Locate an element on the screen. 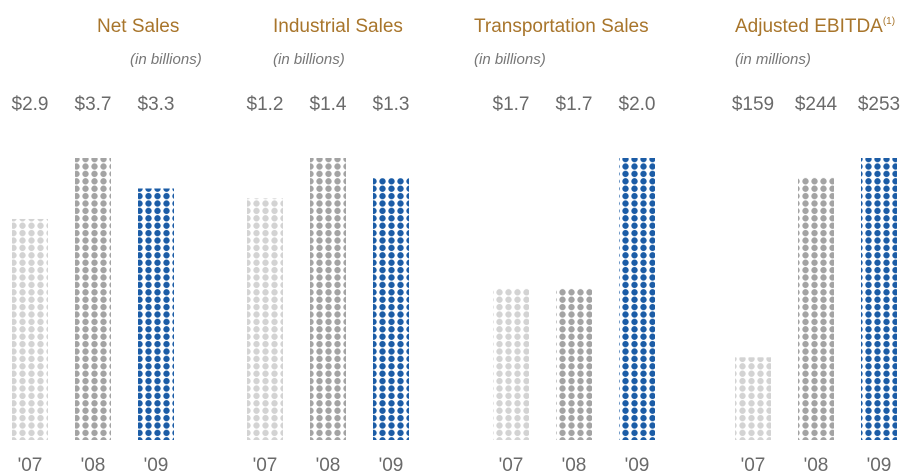  value-label: $1.4 is located at coordinates (328, 104).